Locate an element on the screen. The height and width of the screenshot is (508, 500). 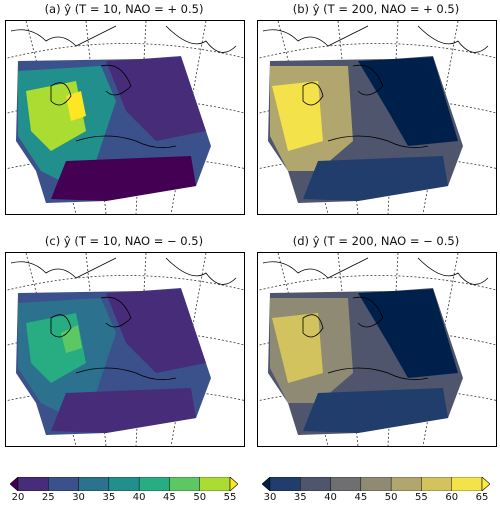
panel-title-d: (d) ŷ (T = 200, NAO = − 0.5) is located at coordinates (376, 241).